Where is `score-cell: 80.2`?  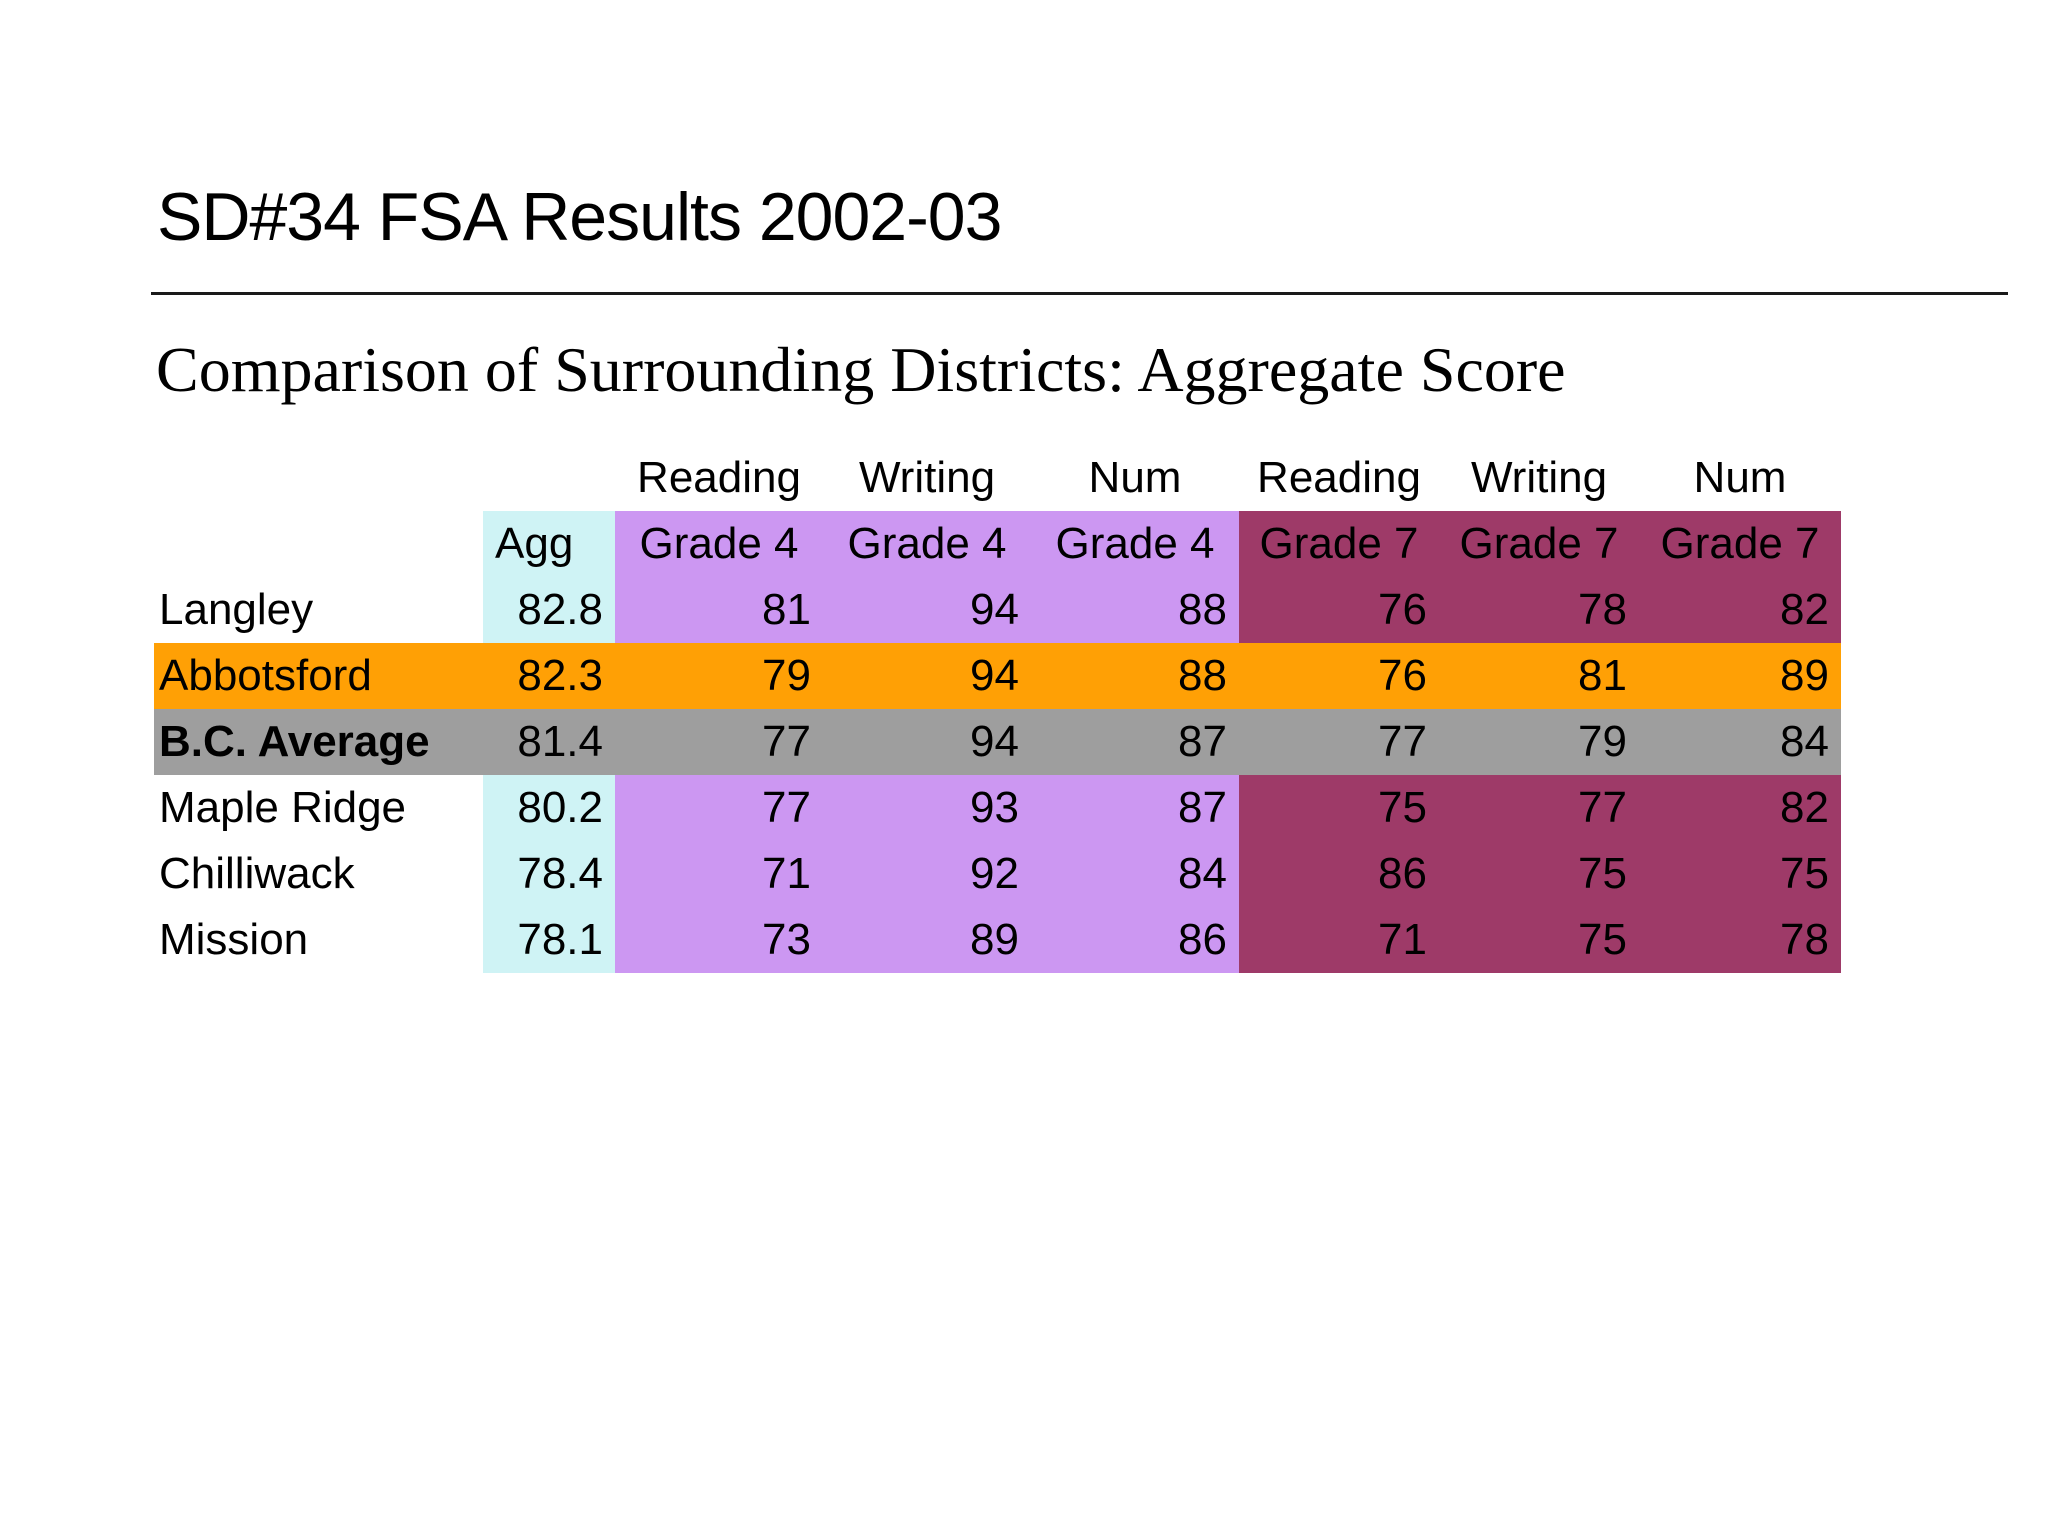
score-cell: 80.2 is located at coordinates (549, 808).